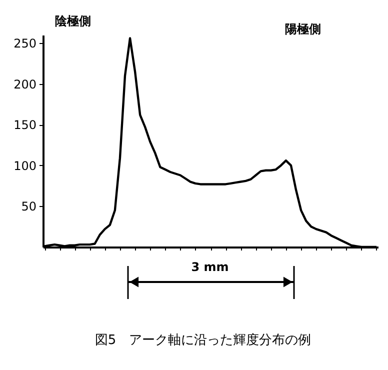 The image size is (388, 370). Describe the element at coordinates (303, 29) in the screenshot. I see `annotation: 陽極側` at that location.